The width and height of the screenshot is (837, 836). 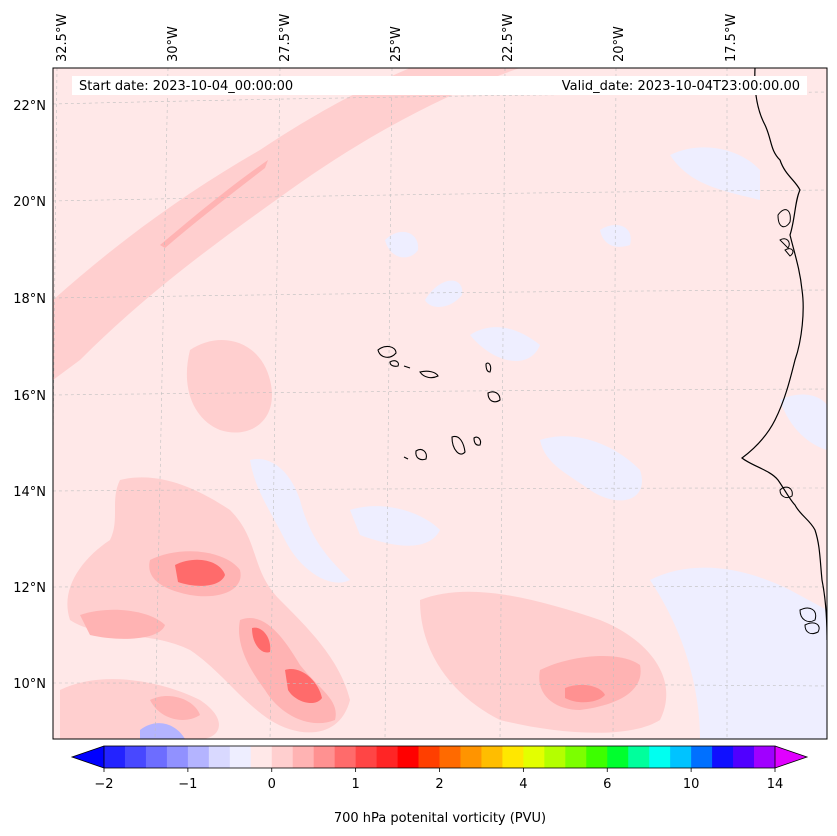 What do you see at coordinates (62, 38) in the screenshot?
I see `lon-label: 32.5°W` at bounding box center [62, 38].